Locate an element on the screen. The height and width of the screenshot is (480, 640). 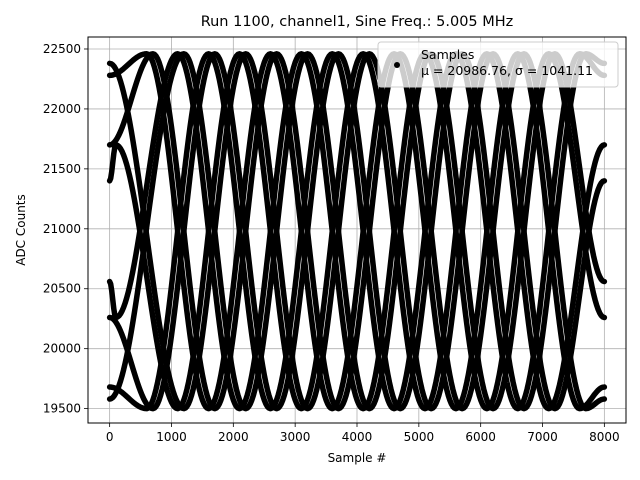
y-tick-label: 22500 is located at coordinates (62, 49).